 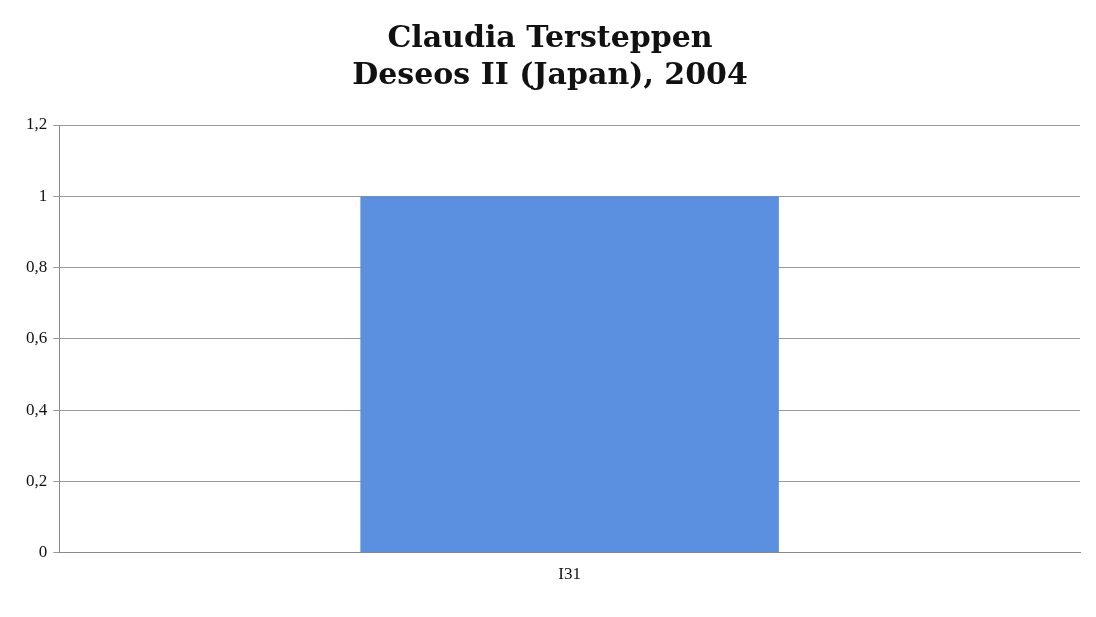 What do you see at coordinates (550, 55) in the screenshot?
I see `chart-title: Claudia Tersteppen Deseos II (Japan), 2004` at bounding box center [550, 55].